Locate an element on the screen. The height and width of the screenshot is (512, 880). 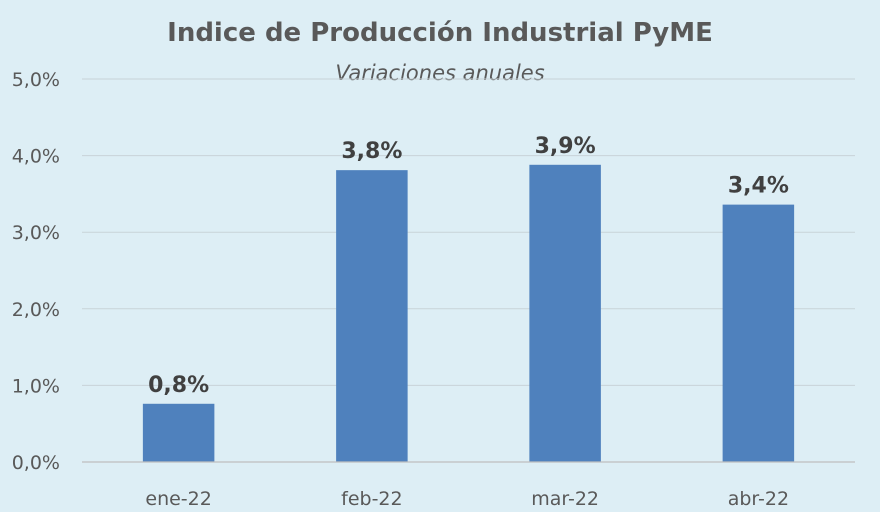
data-label: 3,9% is located at coordinates (565, 146).